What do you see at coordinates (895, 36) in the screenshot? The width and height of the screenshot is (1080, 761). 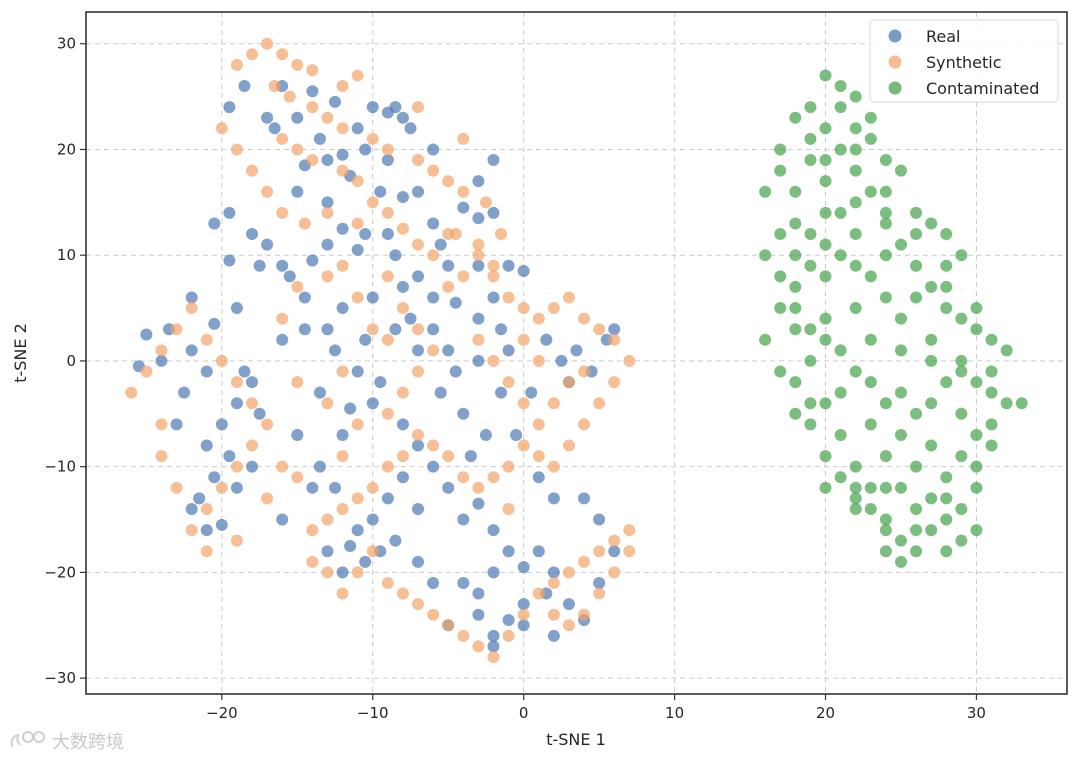 I see `legend-marker-real` at bounding box center [895, 36].